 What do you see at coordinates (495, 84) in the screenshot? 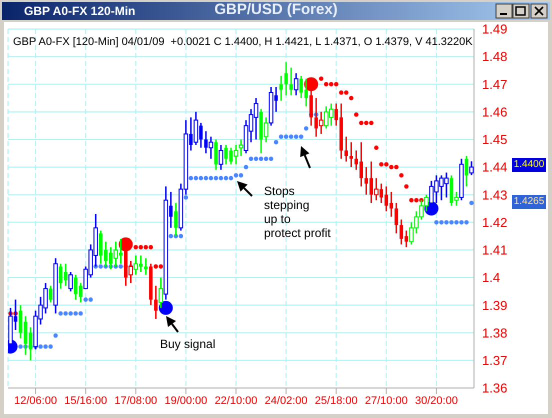
I see `y-tick-label: 1.47` at bounding box center [495, 84].